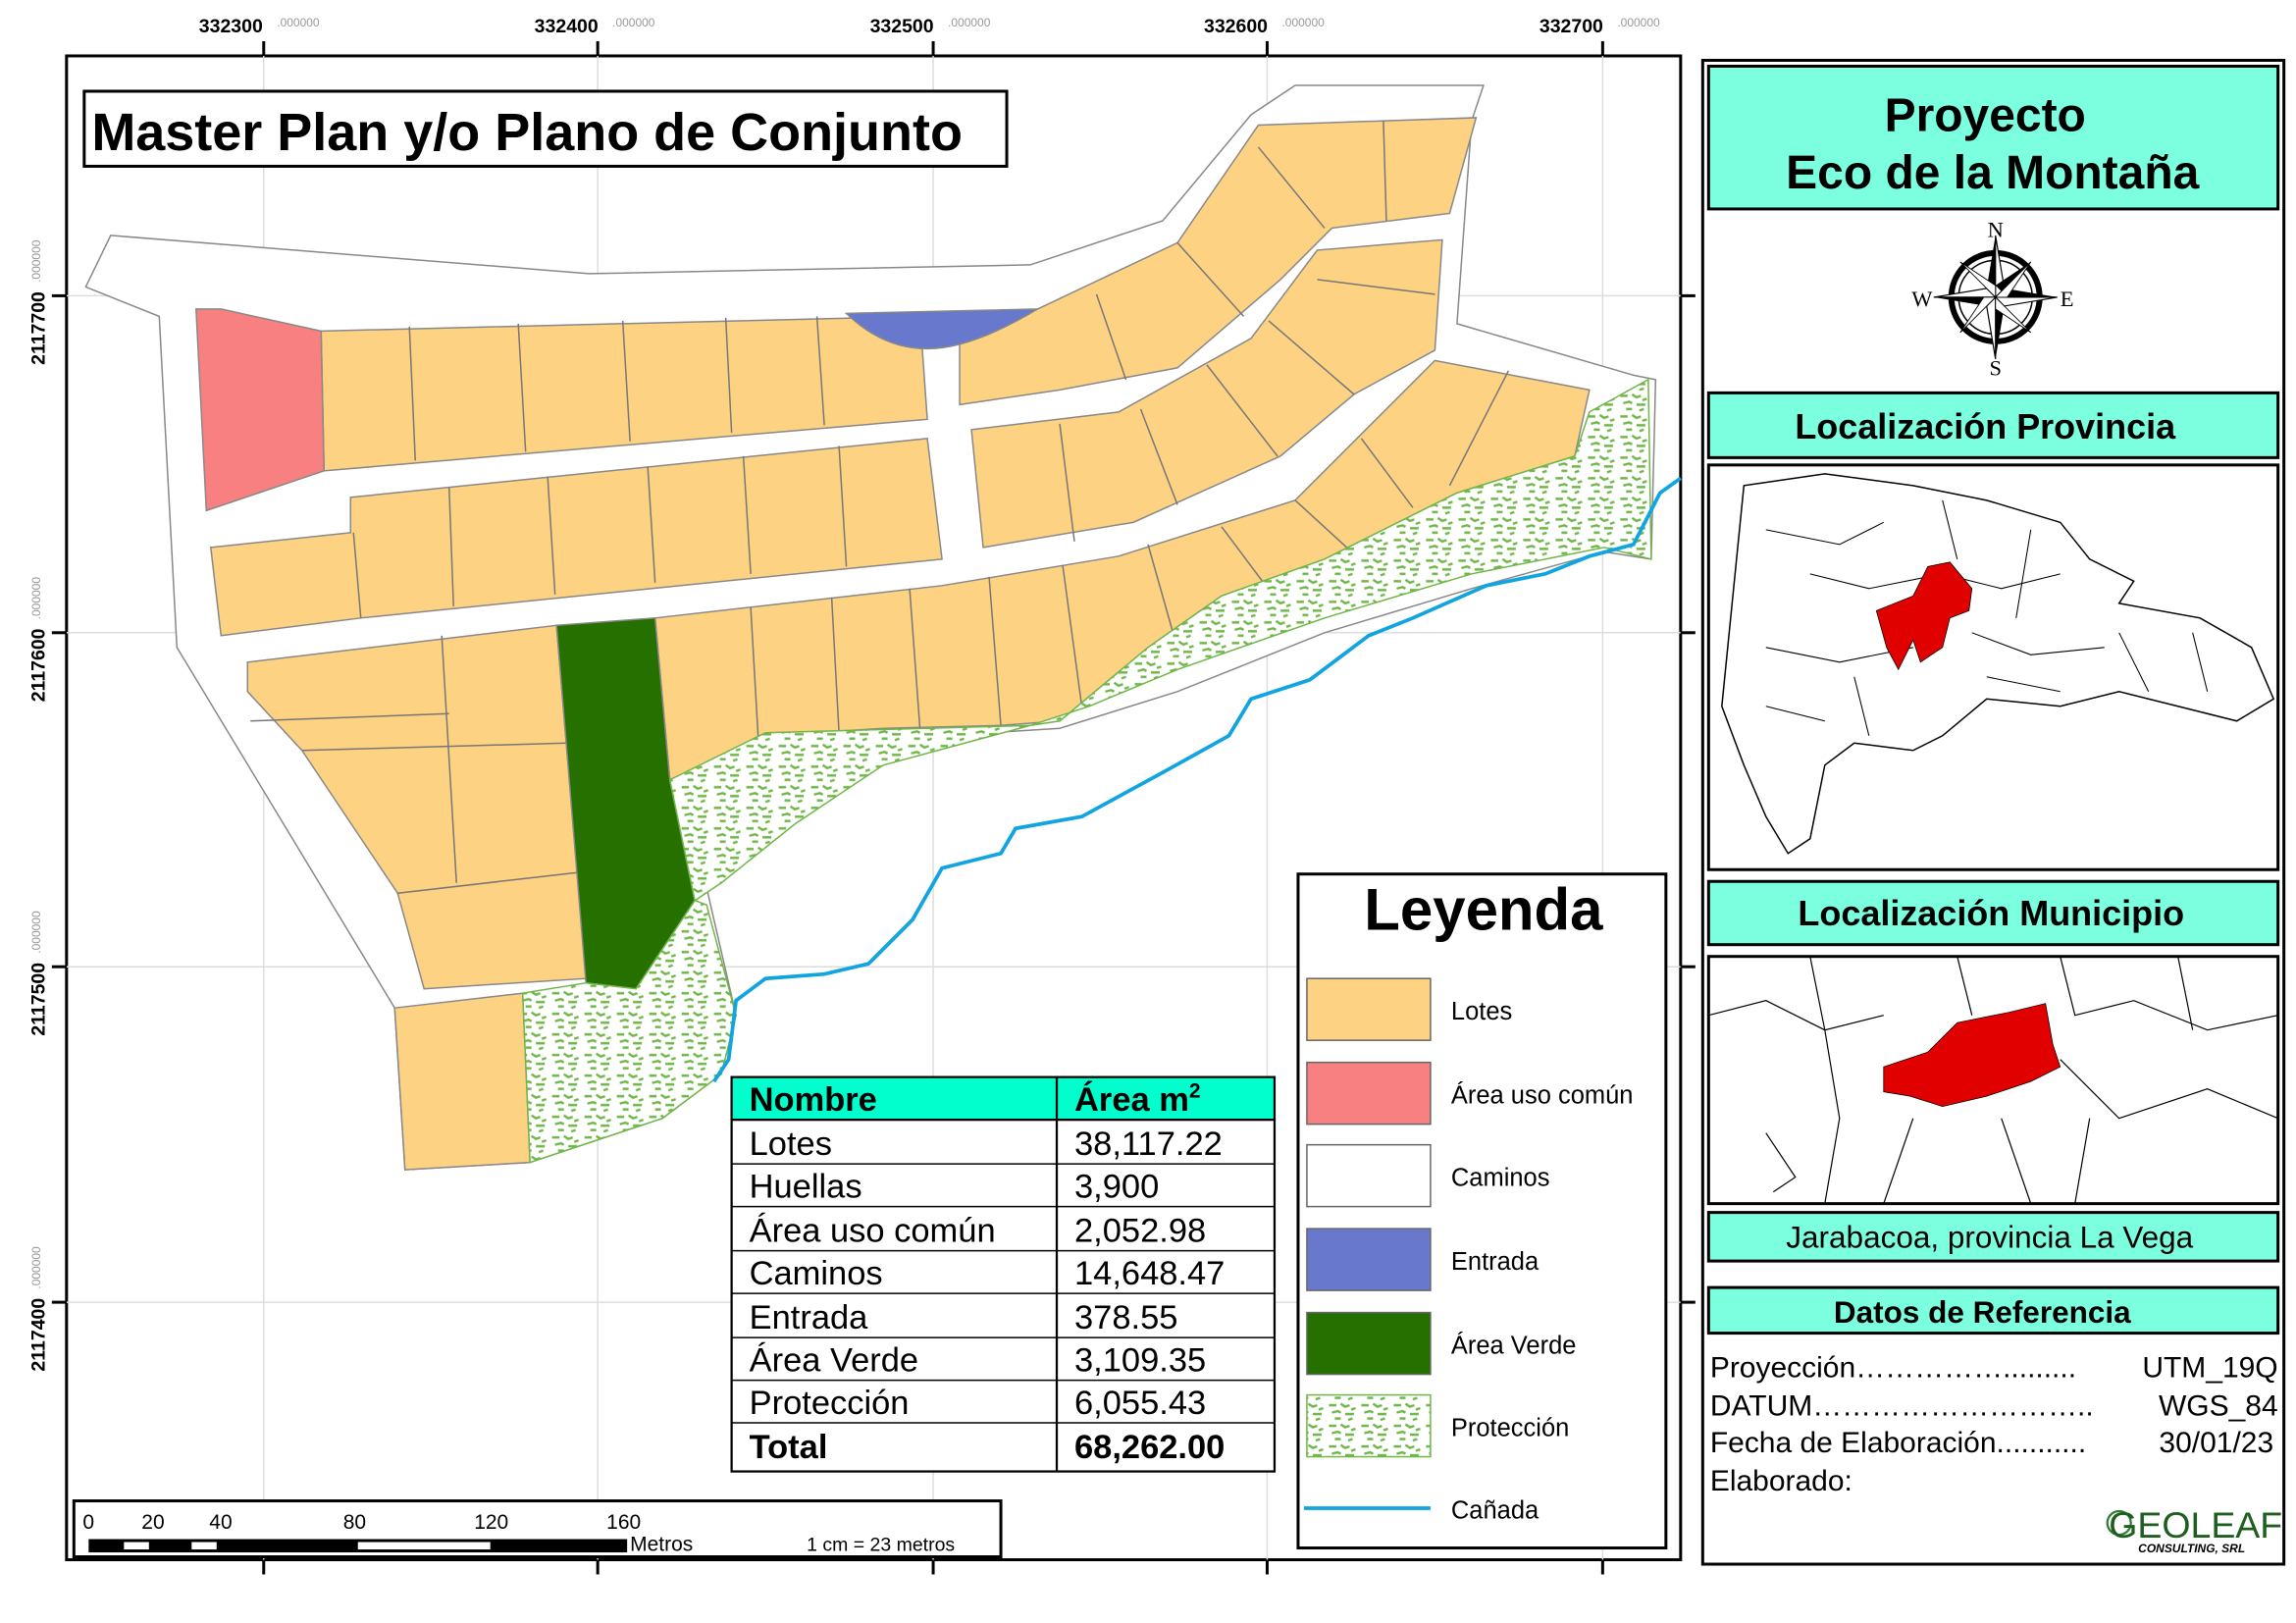 Image resolution: width=2296 pixels, height=1623 pixels. What do you see at coordinates (38, 999) in the screenshot?
I see `y-tick-label: 2117500` at bounding box center [38, 999].